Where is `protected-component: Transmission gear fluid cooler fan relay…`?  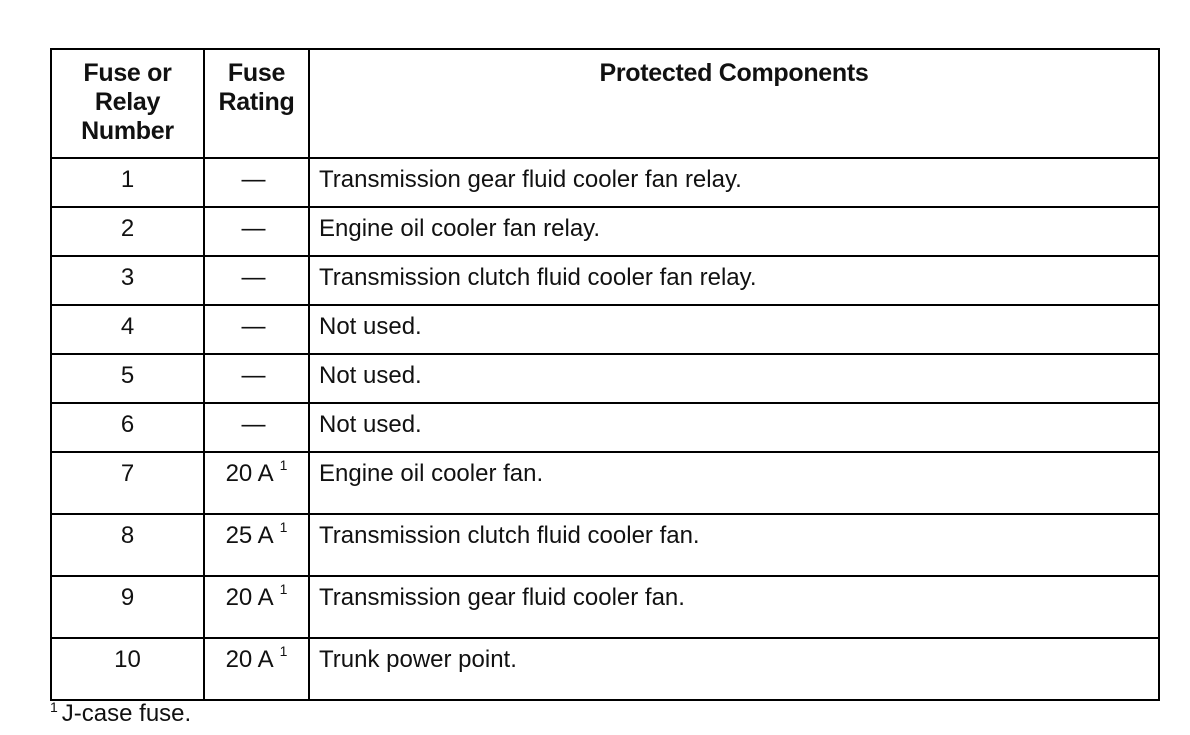
protected-component: Transmission gear fluid cooler fan relay… is located at coordinates (734, 182).